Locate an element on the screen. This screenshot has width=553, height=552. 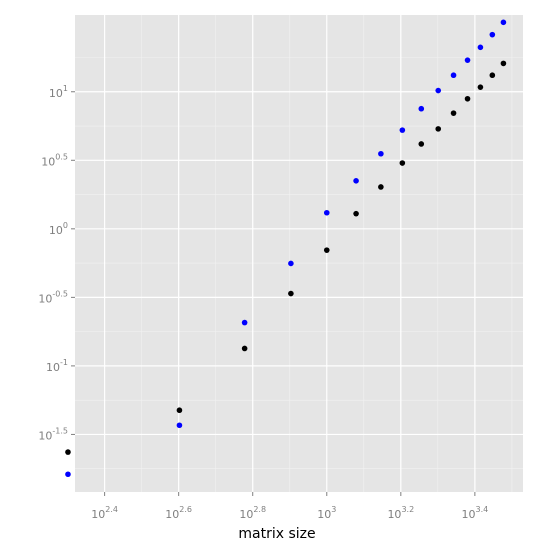
x-axis-ticks: 102.4 102.6 102.8 103 103.2 103.4 is located at coordinates (289, 506).